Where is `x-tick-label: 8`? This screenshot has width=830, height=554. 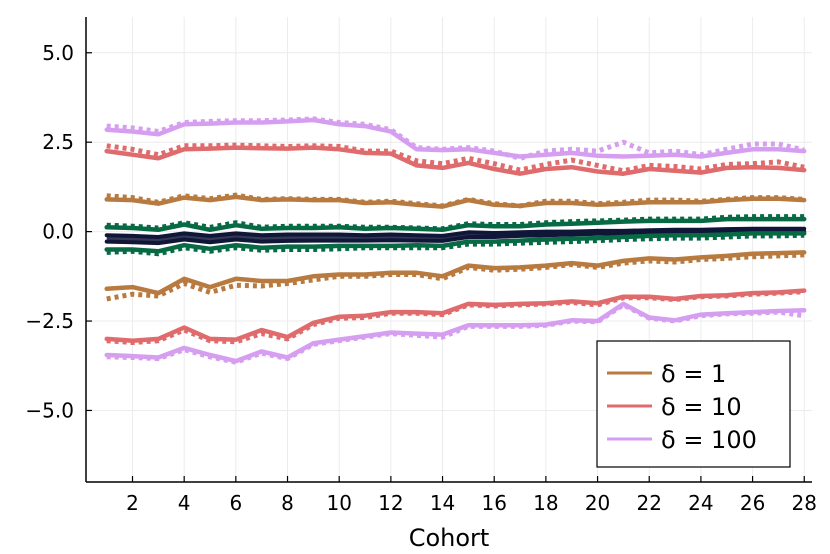 x-tick-label: 8 is located at coordinates (287, 503).